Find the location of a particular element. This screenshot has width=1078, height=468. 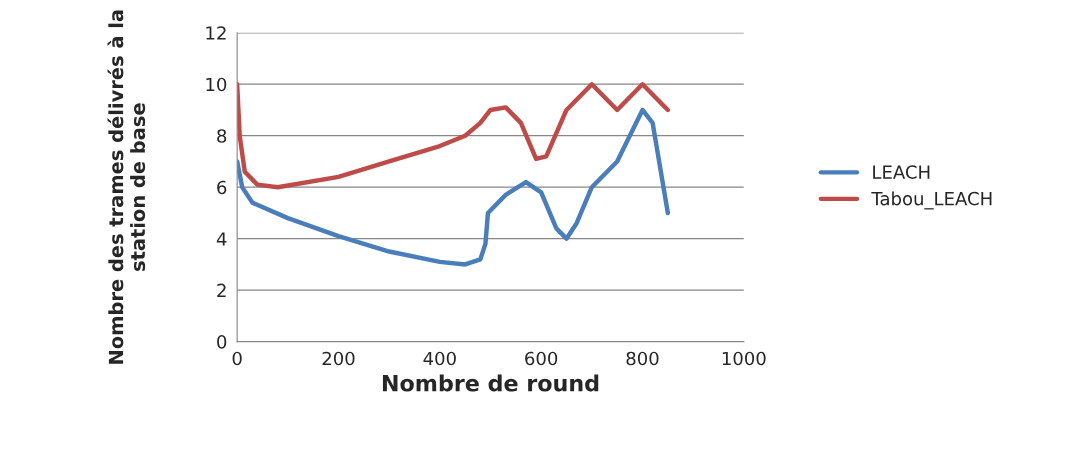

y-tick-label: 4 is located at coordinates (221, 239).